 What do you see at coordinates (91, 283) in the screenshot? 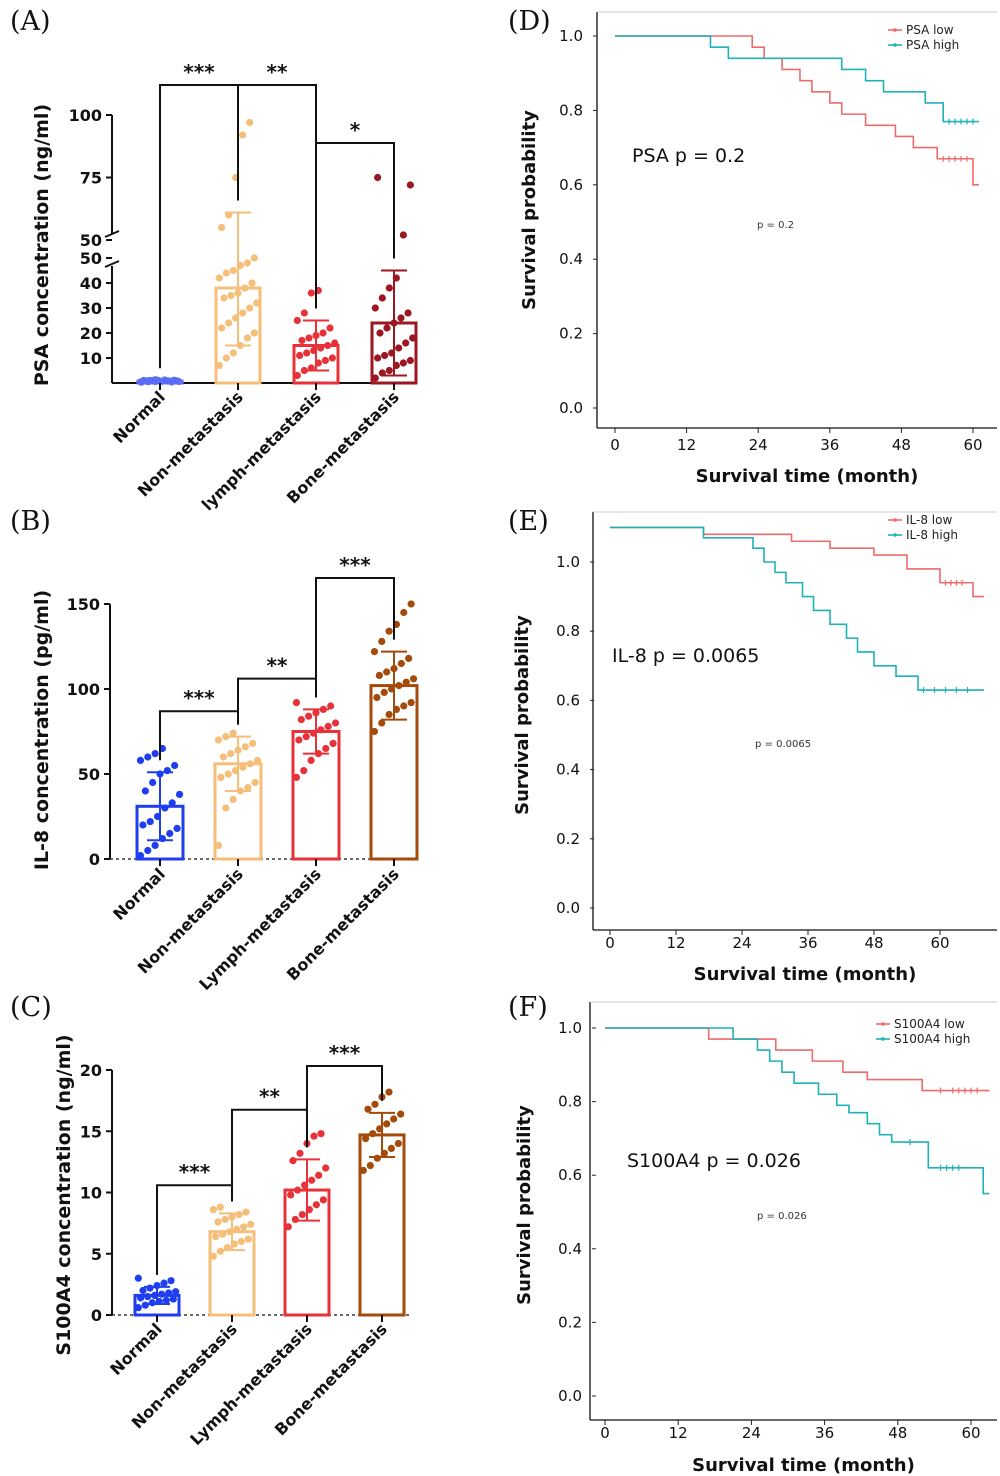
I see `y-tick-label: 40` at bounding box center [91, 283].